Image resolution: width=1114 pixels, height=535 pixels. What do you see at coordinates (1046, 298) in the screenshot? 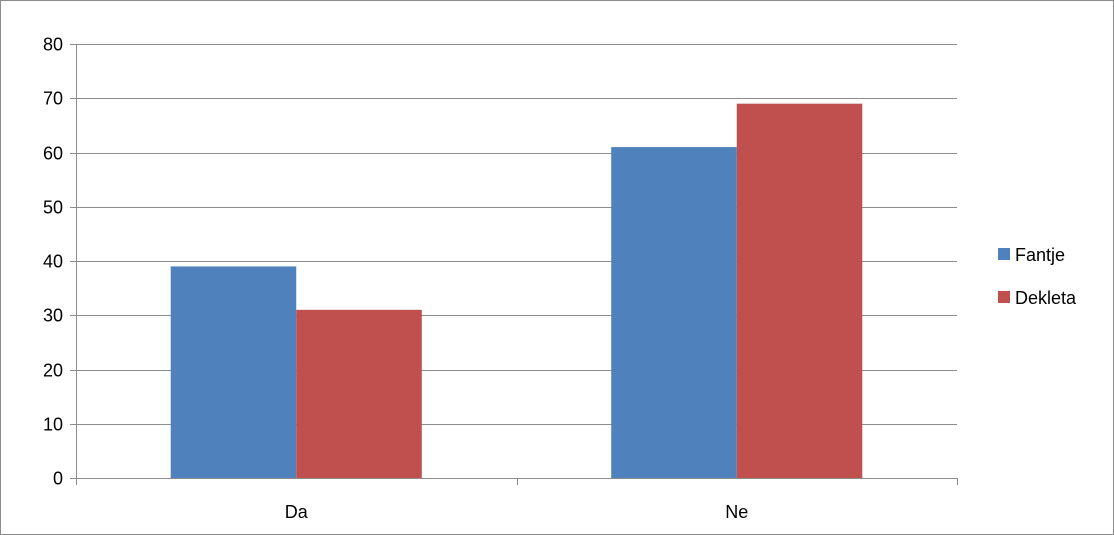
I see `legend-label: Dekleta` at bounding box center [1046, 298].